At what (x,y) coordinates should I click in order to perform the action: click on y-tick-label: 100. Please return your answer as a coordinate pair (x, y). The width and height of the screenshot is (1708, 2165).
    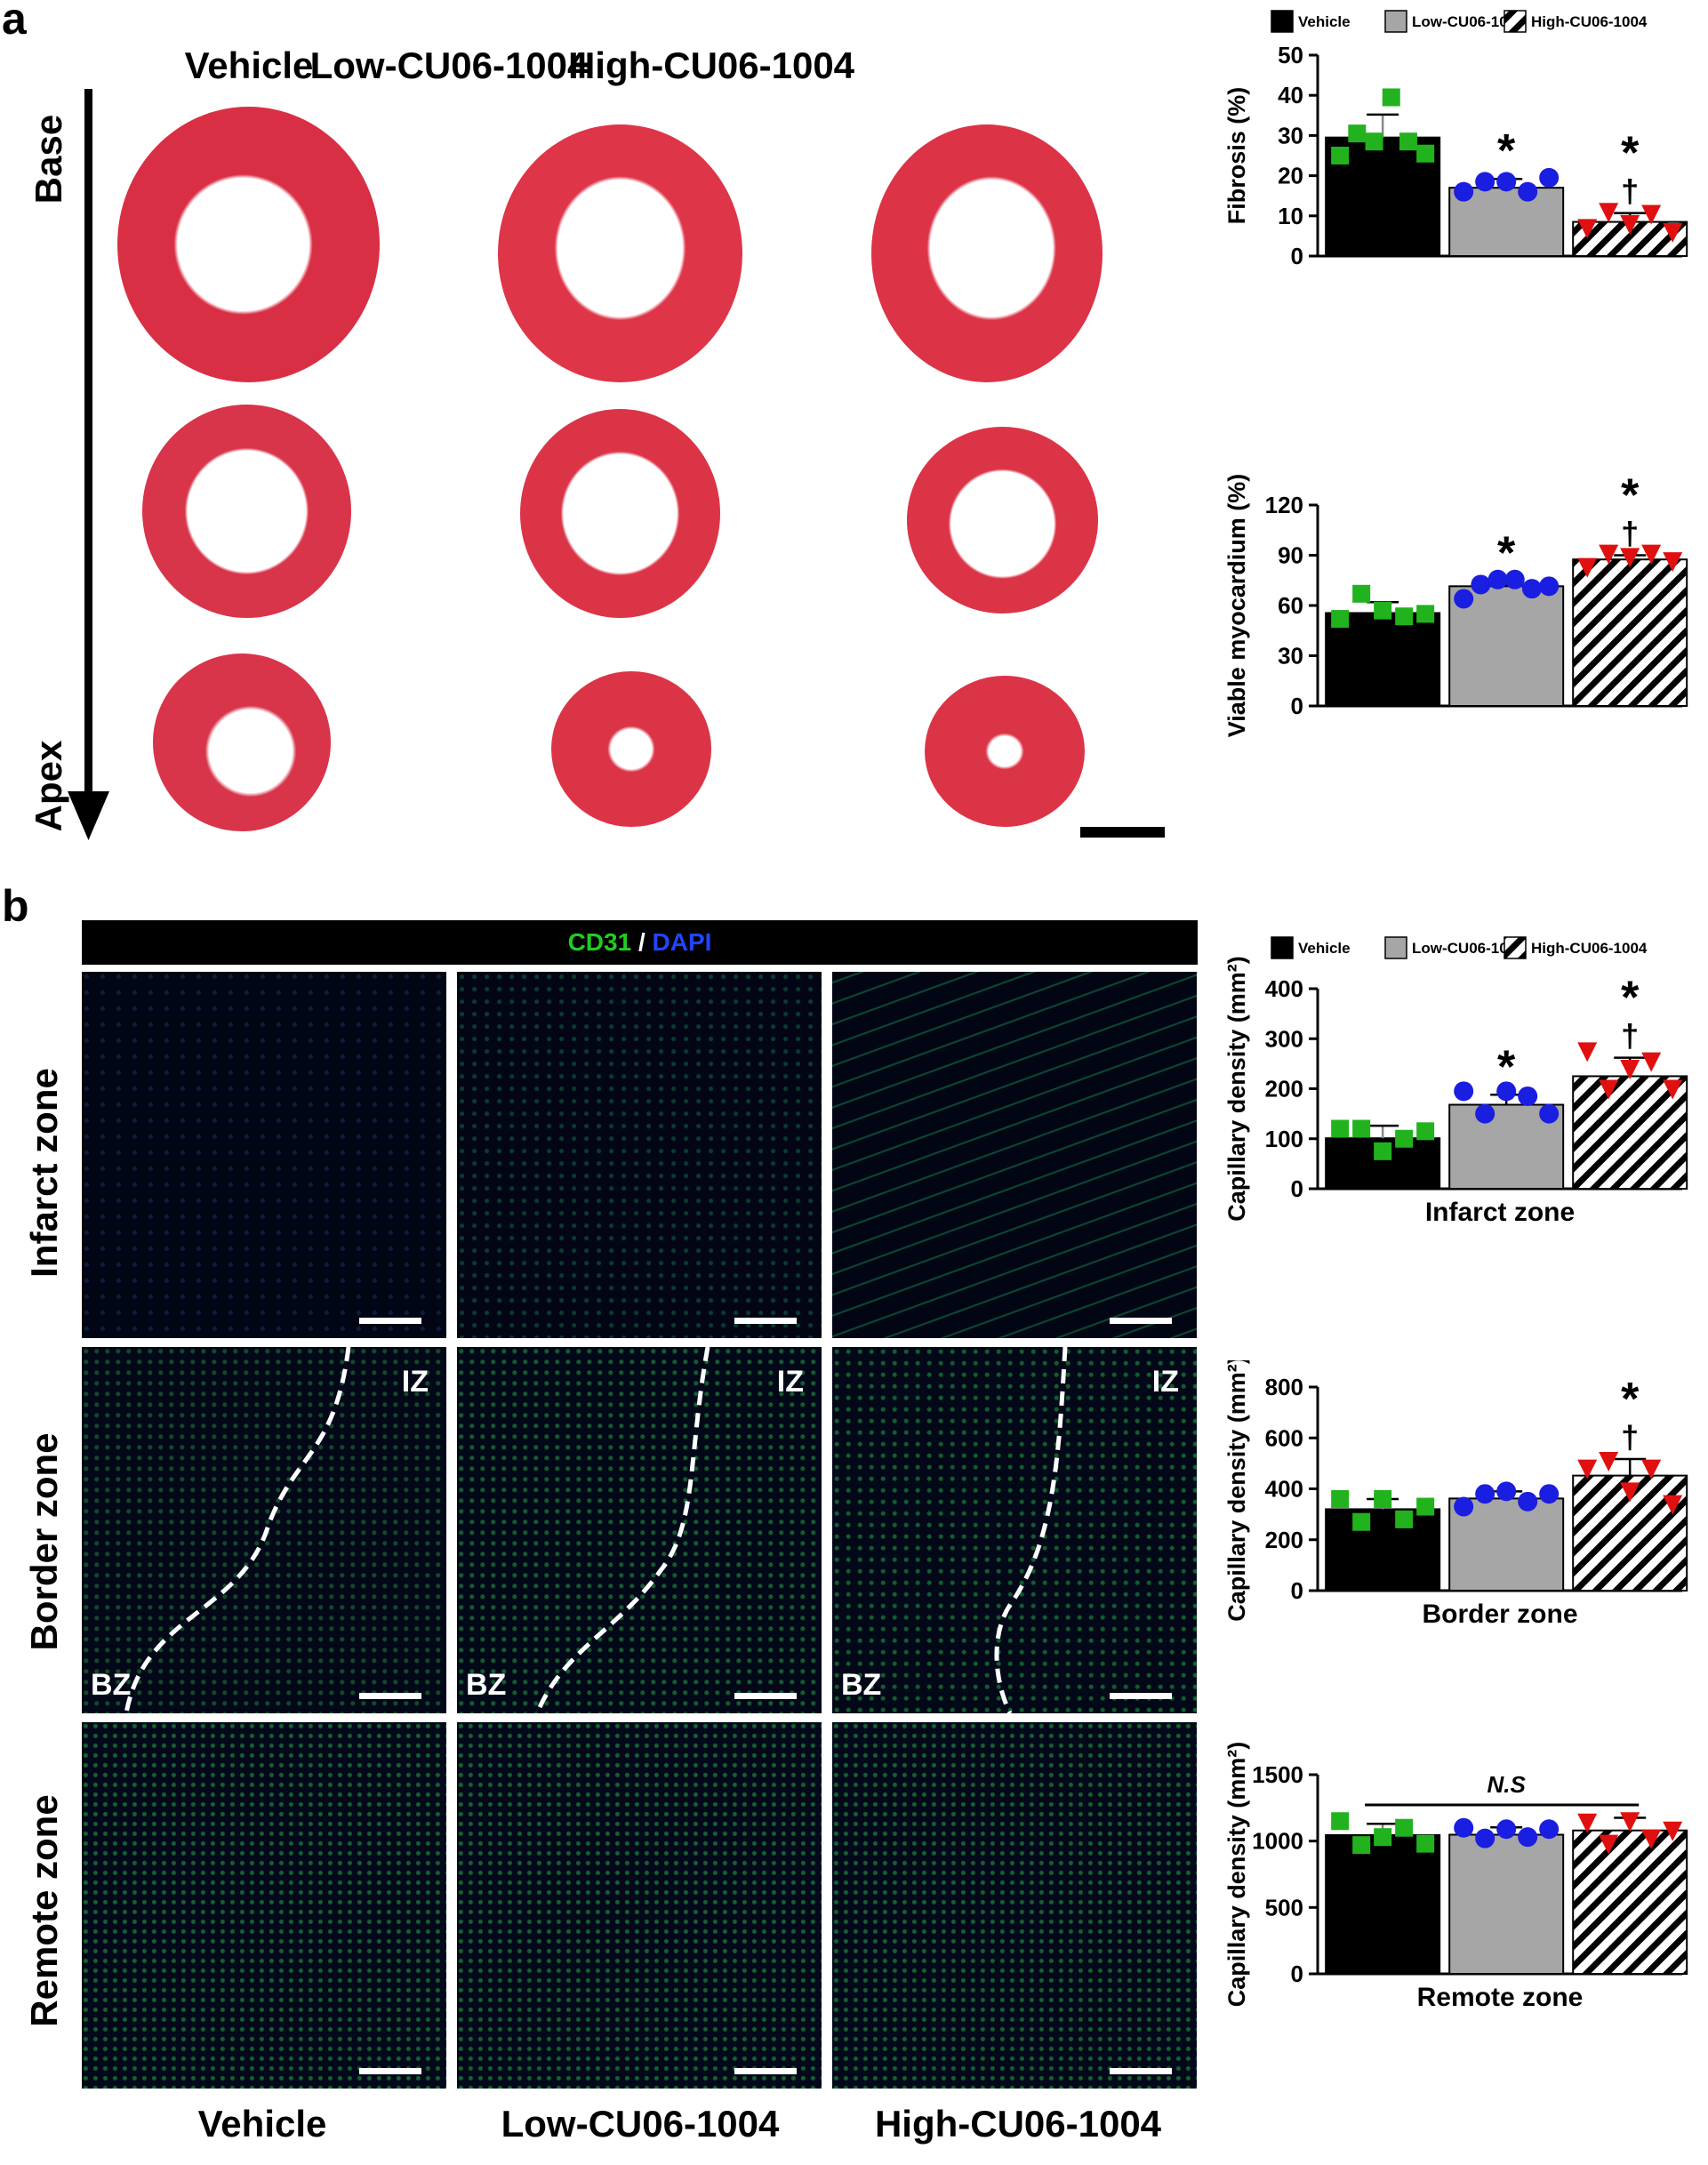
    Looking at the image, I should click on (1284, 1139).